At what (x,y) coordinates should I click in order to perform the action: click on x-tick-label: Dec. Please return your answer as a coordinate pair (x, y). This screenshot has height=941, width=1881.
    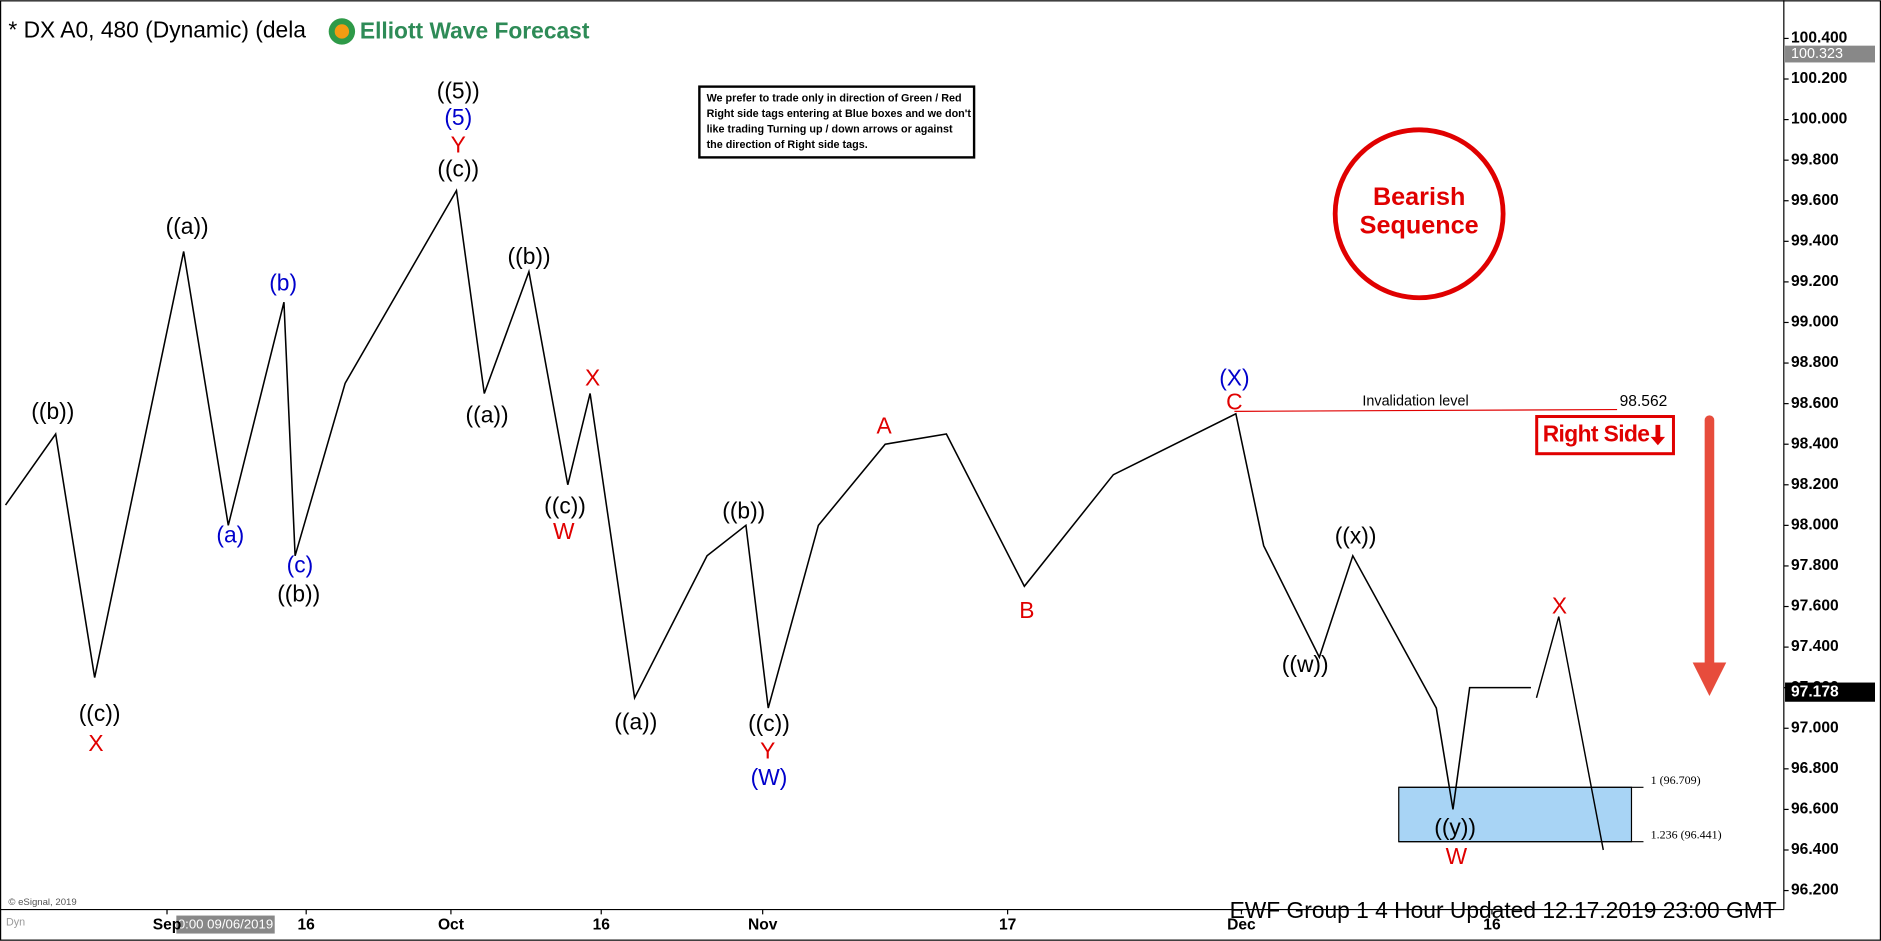
    Looking at the image, I should click on (1241, 924).